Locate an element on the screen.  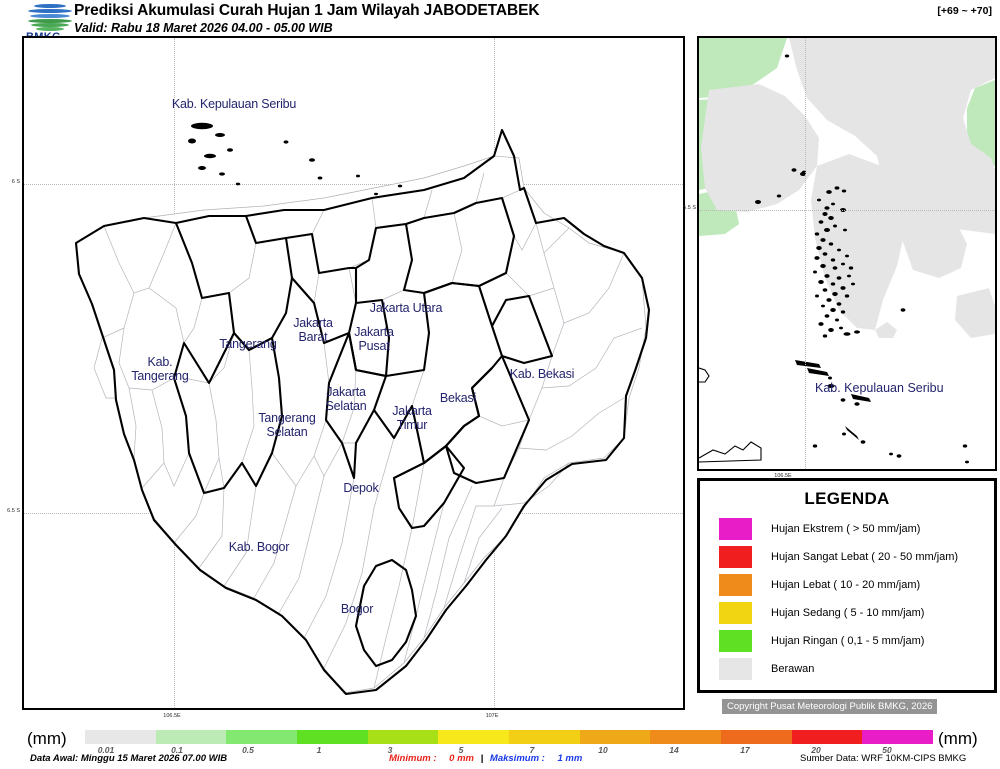
legend-row: Hujan Lebat ( 10 - 20 mm/jam) is located at coordinates (847, 585).